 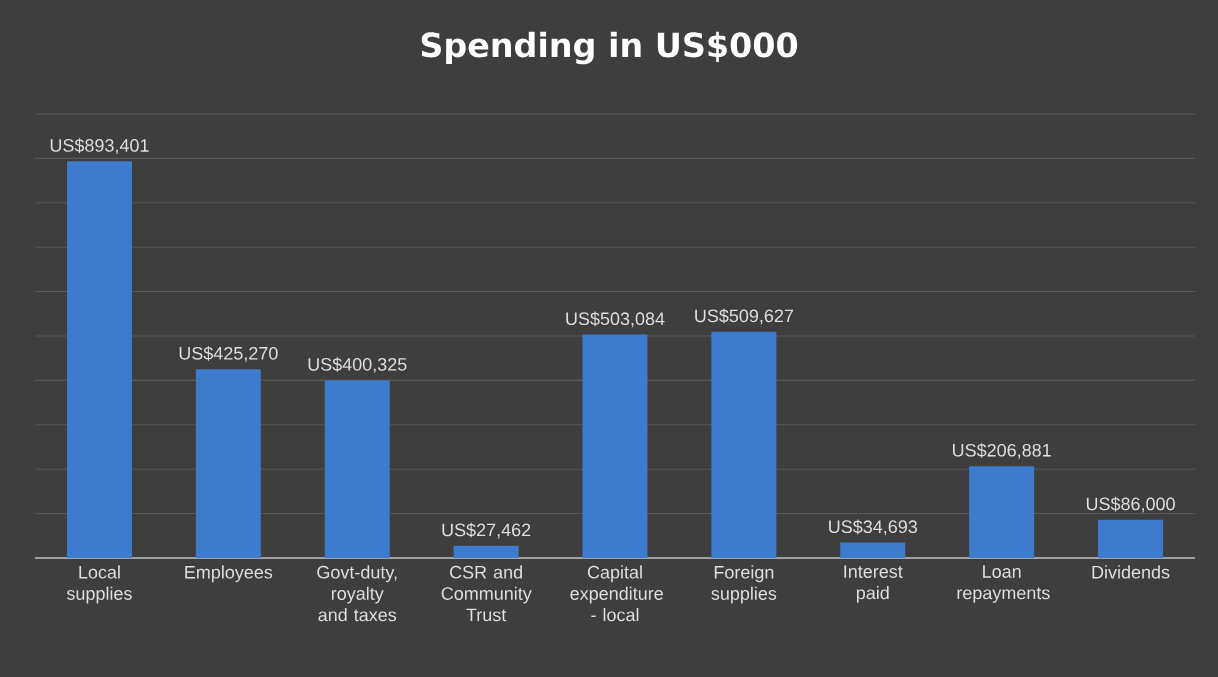 I want to click on data-label: US$425,270, so click(x=228, y=354).